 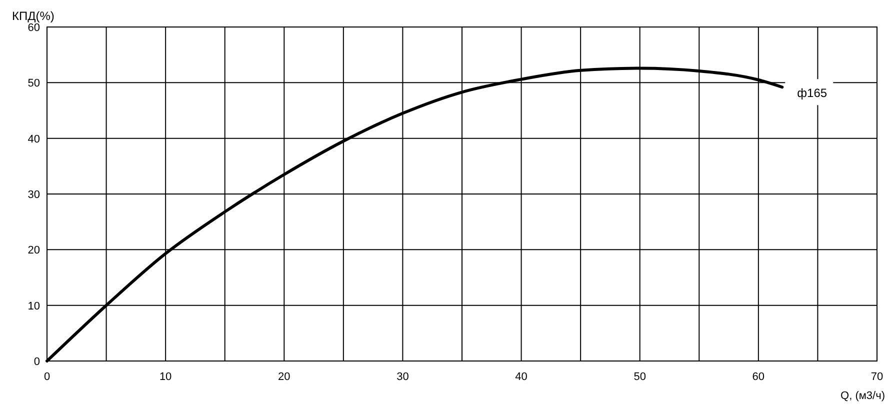 I want to click on x-tick-label: 40, so click(x=521, y=377).